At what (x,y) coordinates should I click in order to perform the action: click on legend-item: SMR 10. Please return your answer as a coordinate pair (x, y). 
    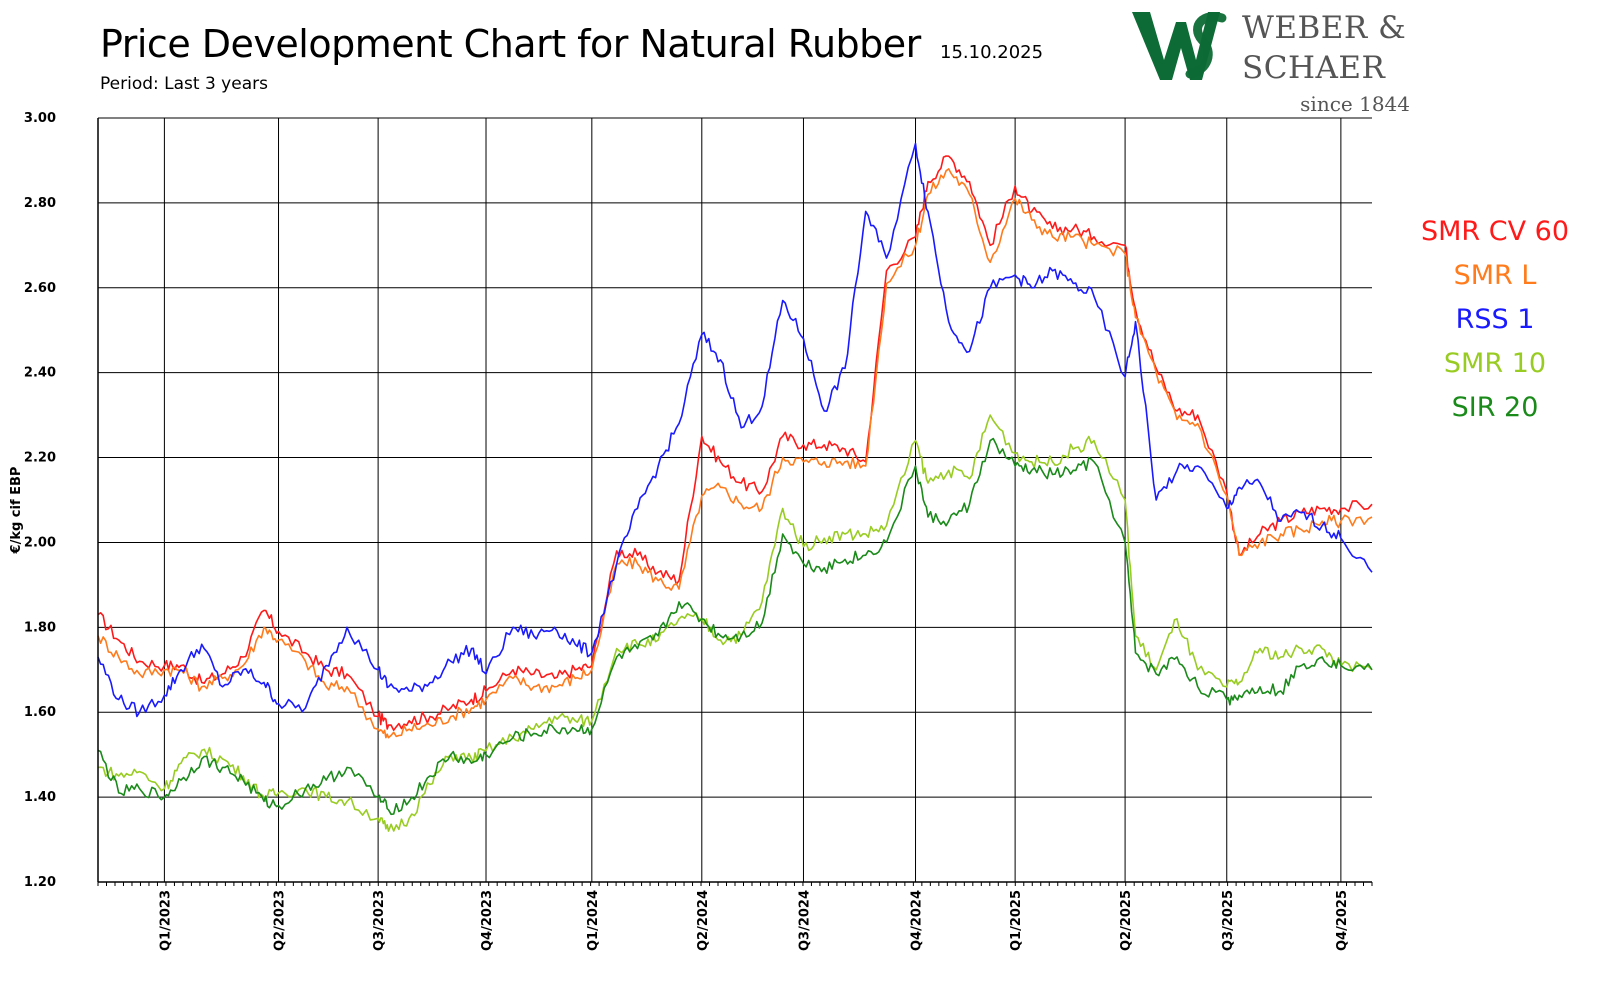
    Looking at the image, I should click on (1495, 363).